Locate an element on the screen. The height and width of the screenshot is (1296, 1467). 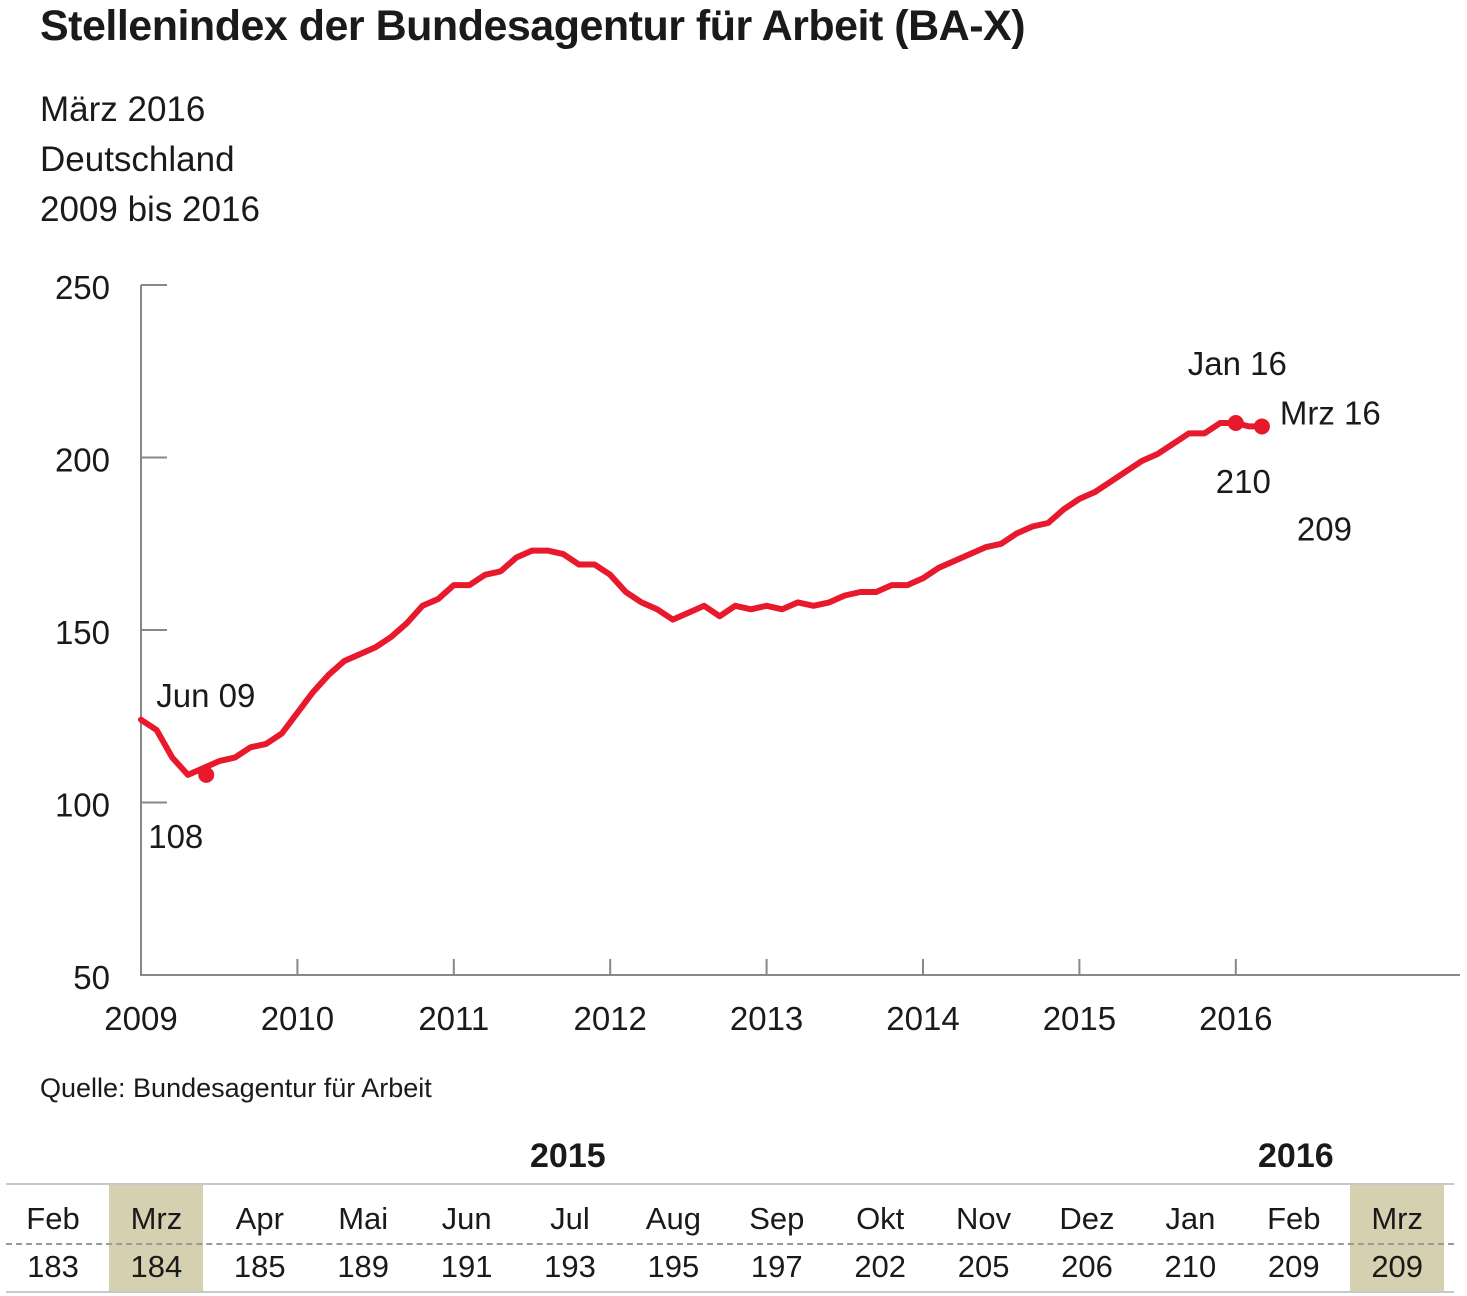
table-value-cell: 206 is located at coordinates (1087, 1266).